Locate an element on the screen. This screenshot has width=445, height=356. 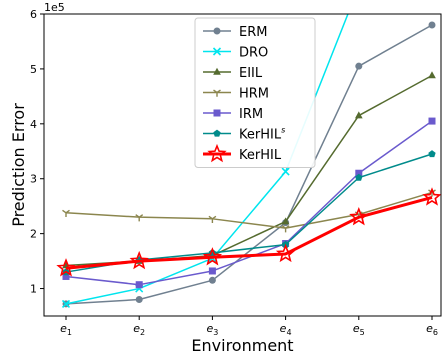
x-axis-label: Environment is located at coordinates (242, 345).